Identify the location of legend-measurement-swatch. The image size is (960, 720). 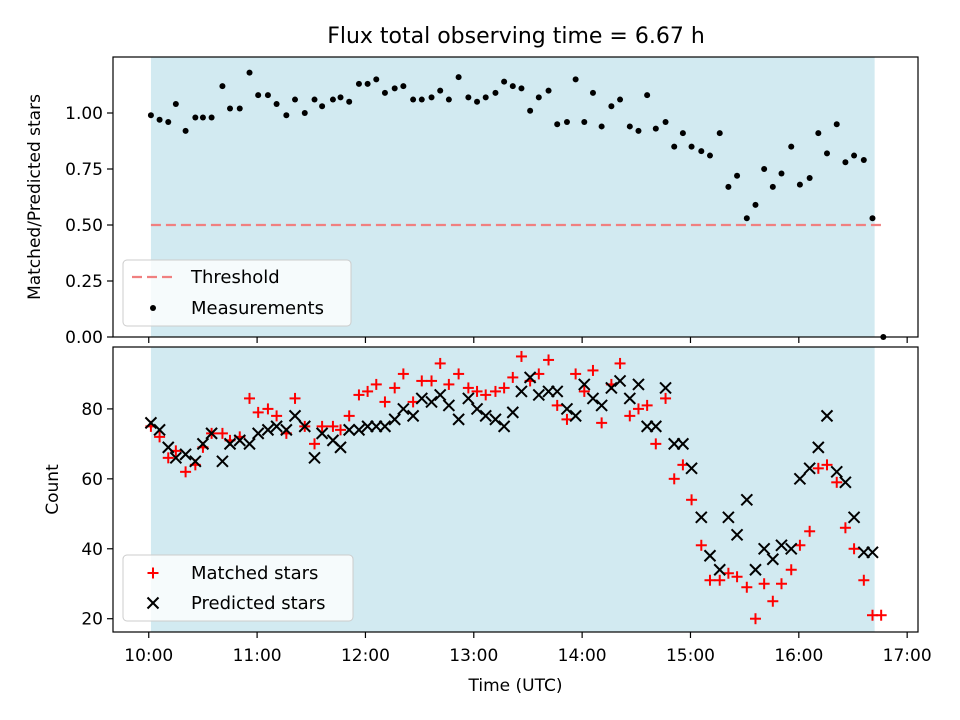
(153, 308).